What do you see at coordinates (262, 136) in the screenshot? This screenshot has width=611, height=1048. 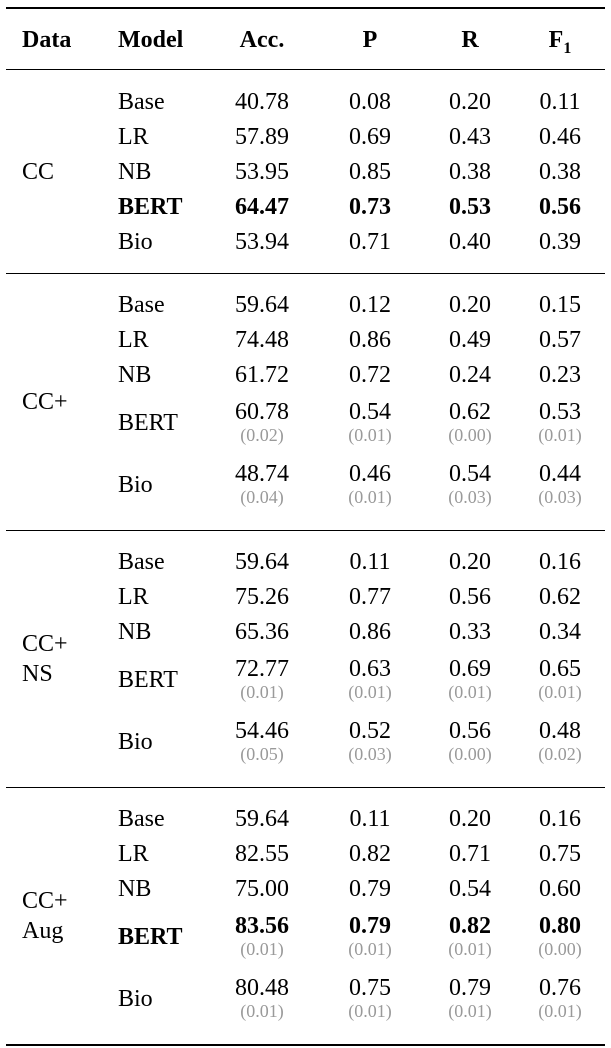 I see `metric-value: 57.89` at bounding box center [262, 136].